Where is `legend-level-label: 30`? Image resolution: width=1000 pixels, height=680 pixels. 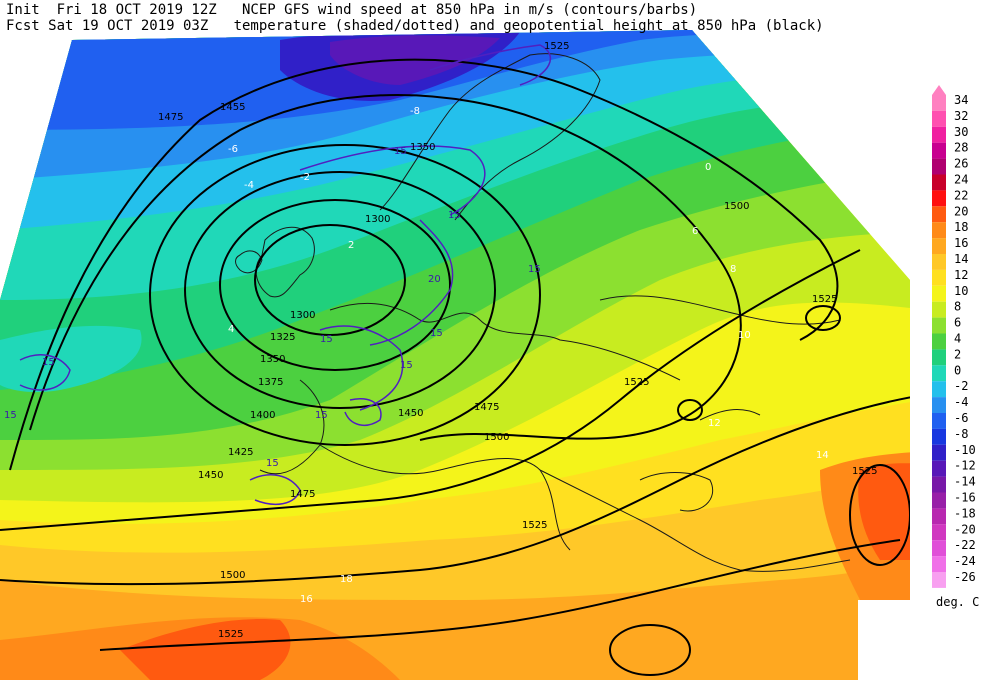 legend-level-label: 30 is located at coordinates (961, 132).